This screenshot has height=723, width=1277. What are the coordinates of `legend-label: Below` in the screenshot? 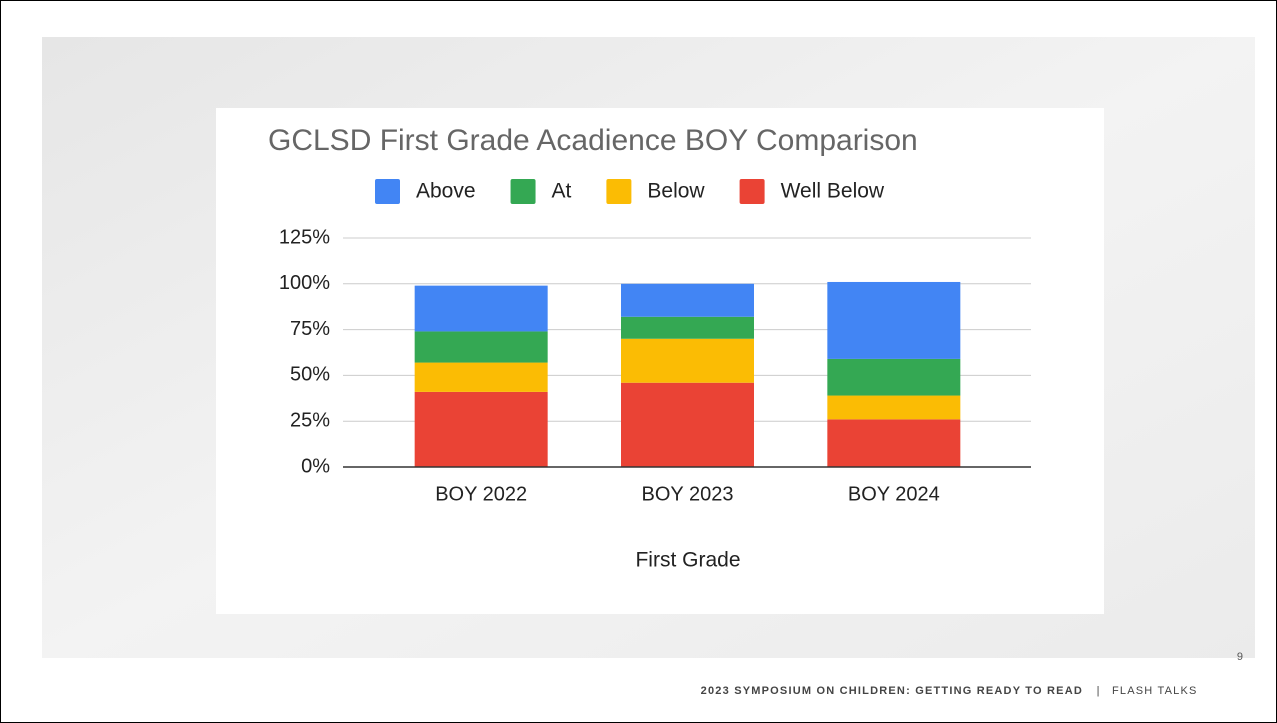 It's located at (676, 191).